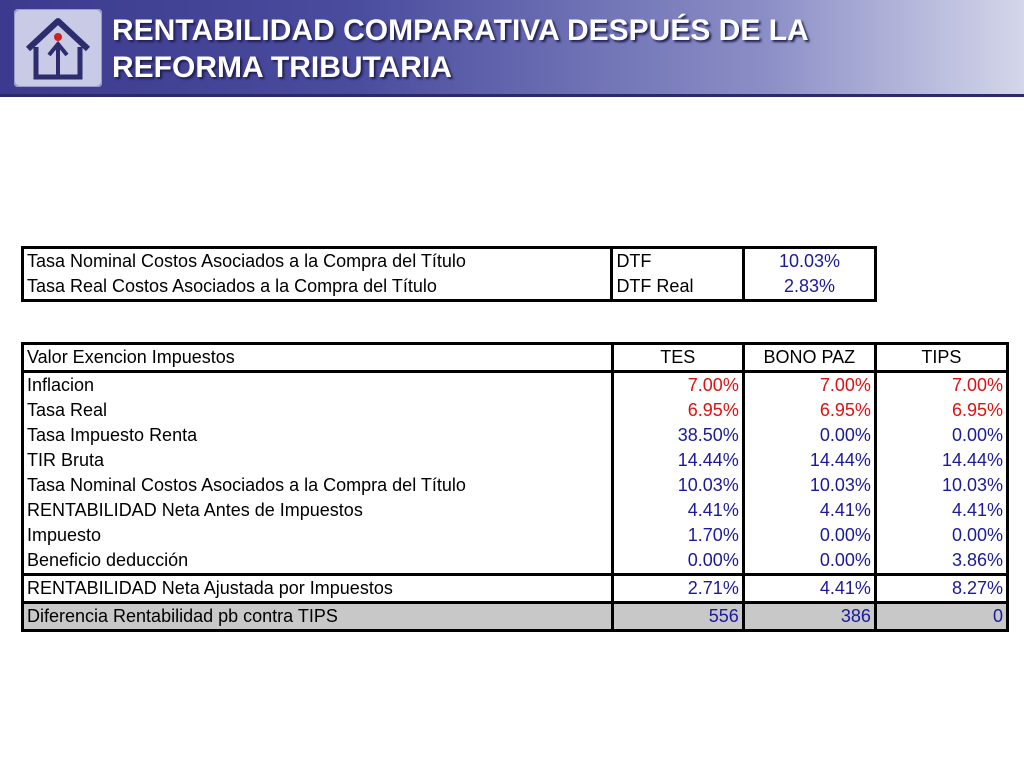 Image resolution: width=1024 pixels, height=768 pixels. I want to click on row-label: Inflacion, so click(318, 384).